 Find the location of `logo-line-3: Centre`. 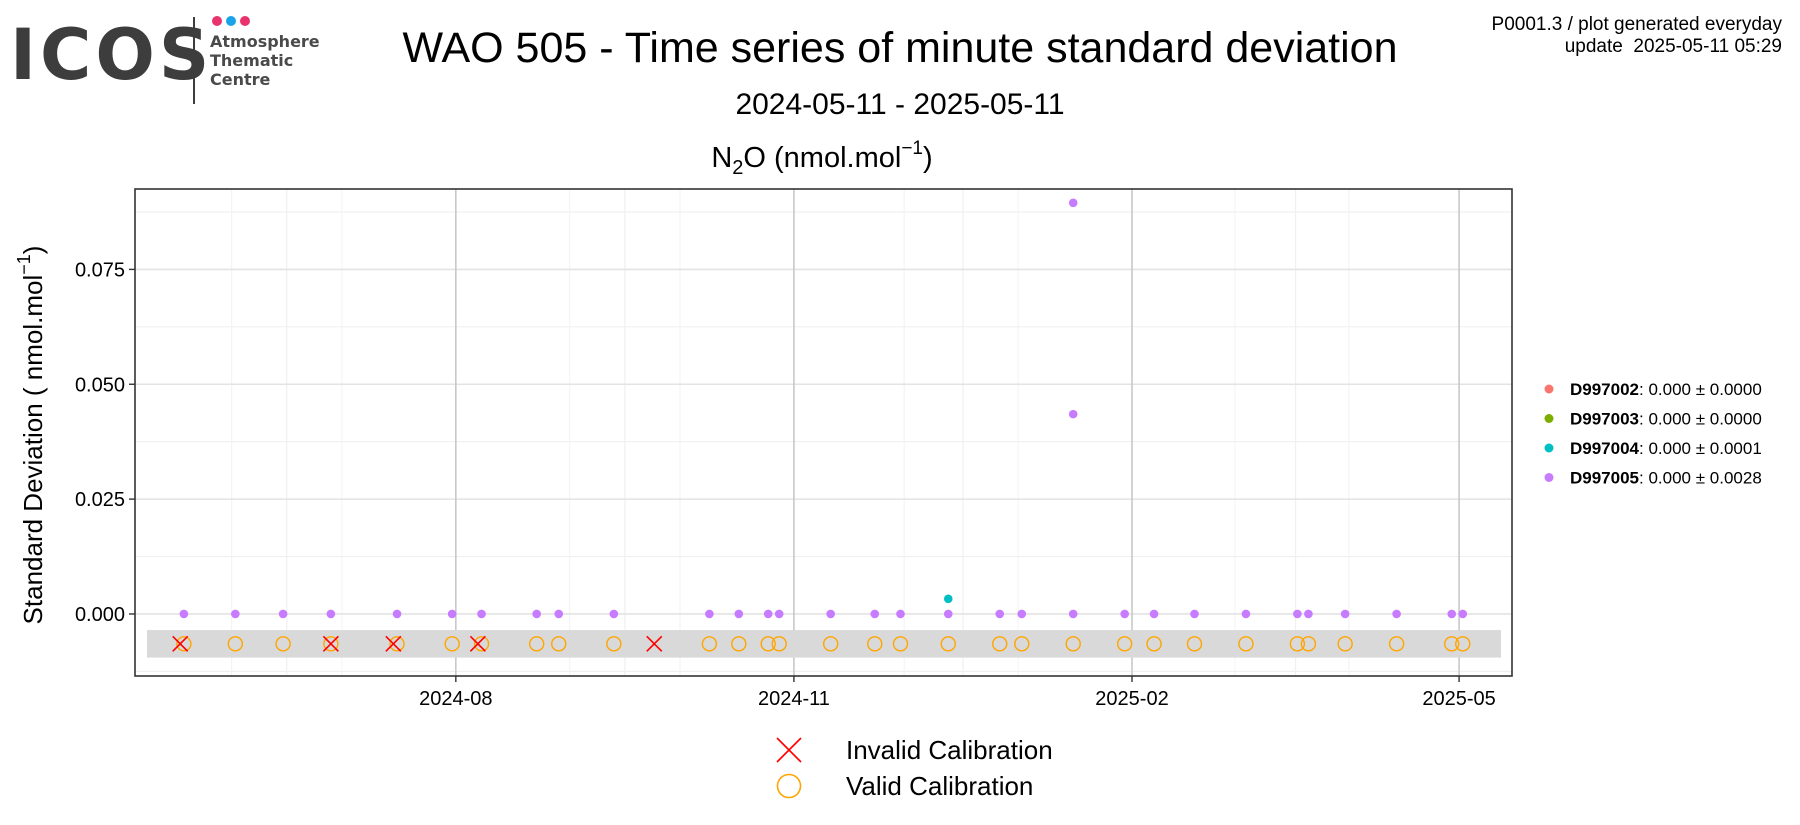

logo-line-3: Centre is located at coordinates (240, 79).